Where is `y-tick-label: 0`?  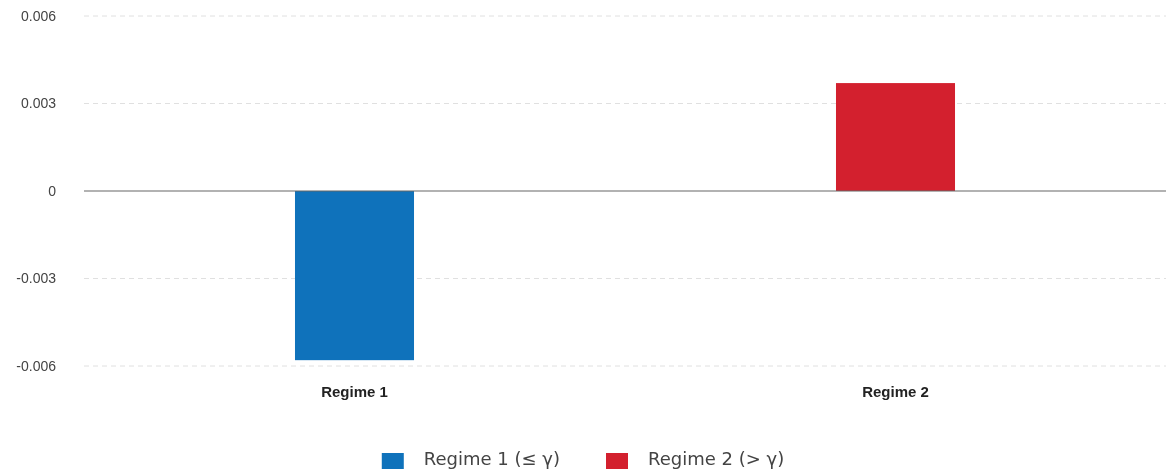 y-tick-label: 0 is located at coordinates (52, 190).